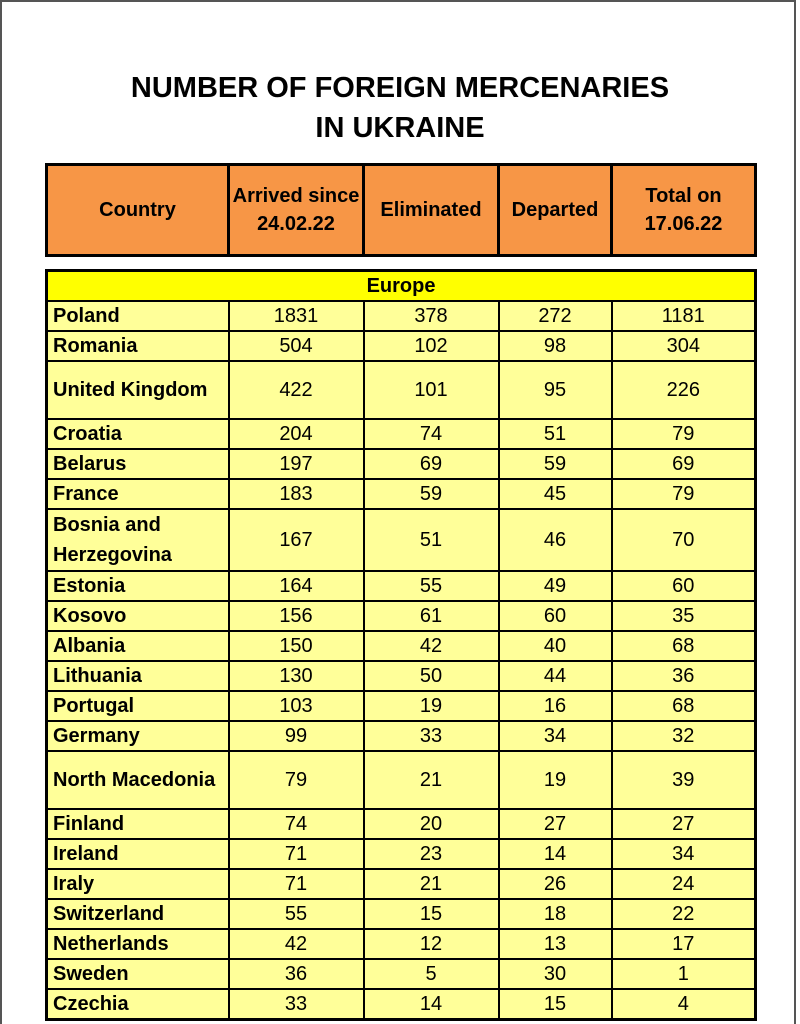 Image resolution: width=800 pixels, height=1024 pixels. Describe the element at coordinates (555, 646) in the screenshot. I see `departed-cell: 40` at that location.